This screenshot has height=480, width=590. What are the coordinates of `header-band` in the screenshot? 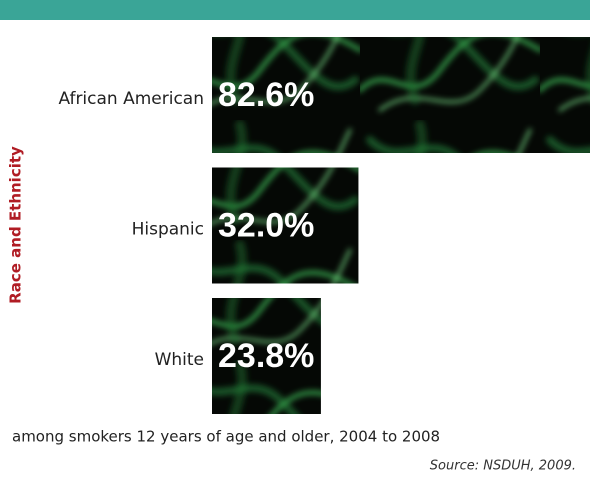 It's located at (295, 10).